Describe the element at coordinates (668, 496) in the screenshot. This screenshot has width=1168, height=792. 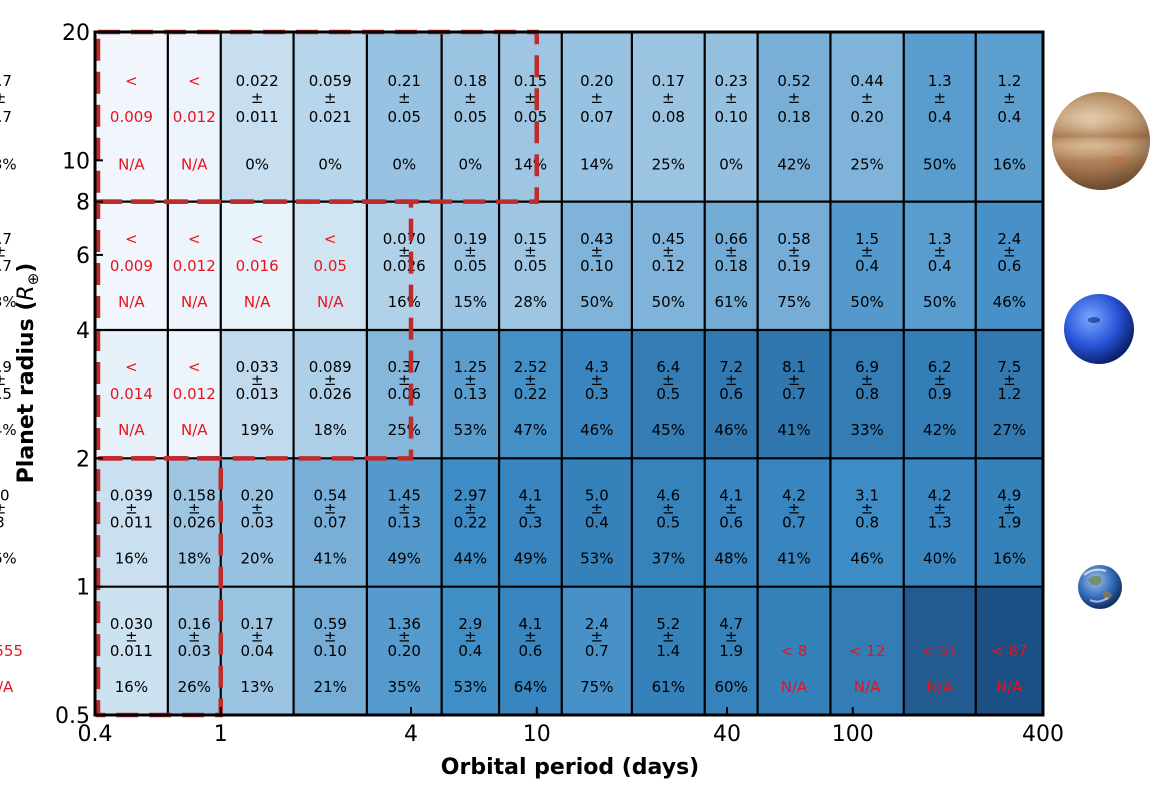
I see `cell-rate: 4.6` at that location.